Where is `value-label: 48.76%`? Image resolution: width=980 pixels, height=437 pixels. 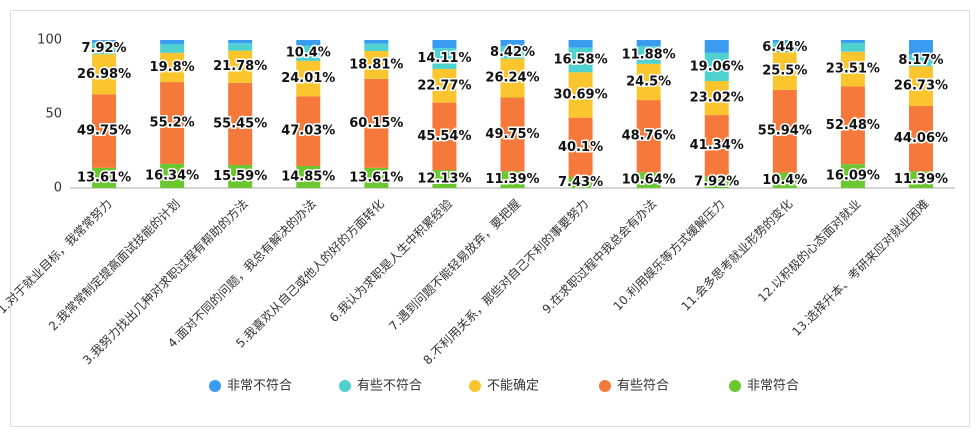 value-label: 48.76% is located at coordinates (649, 136).